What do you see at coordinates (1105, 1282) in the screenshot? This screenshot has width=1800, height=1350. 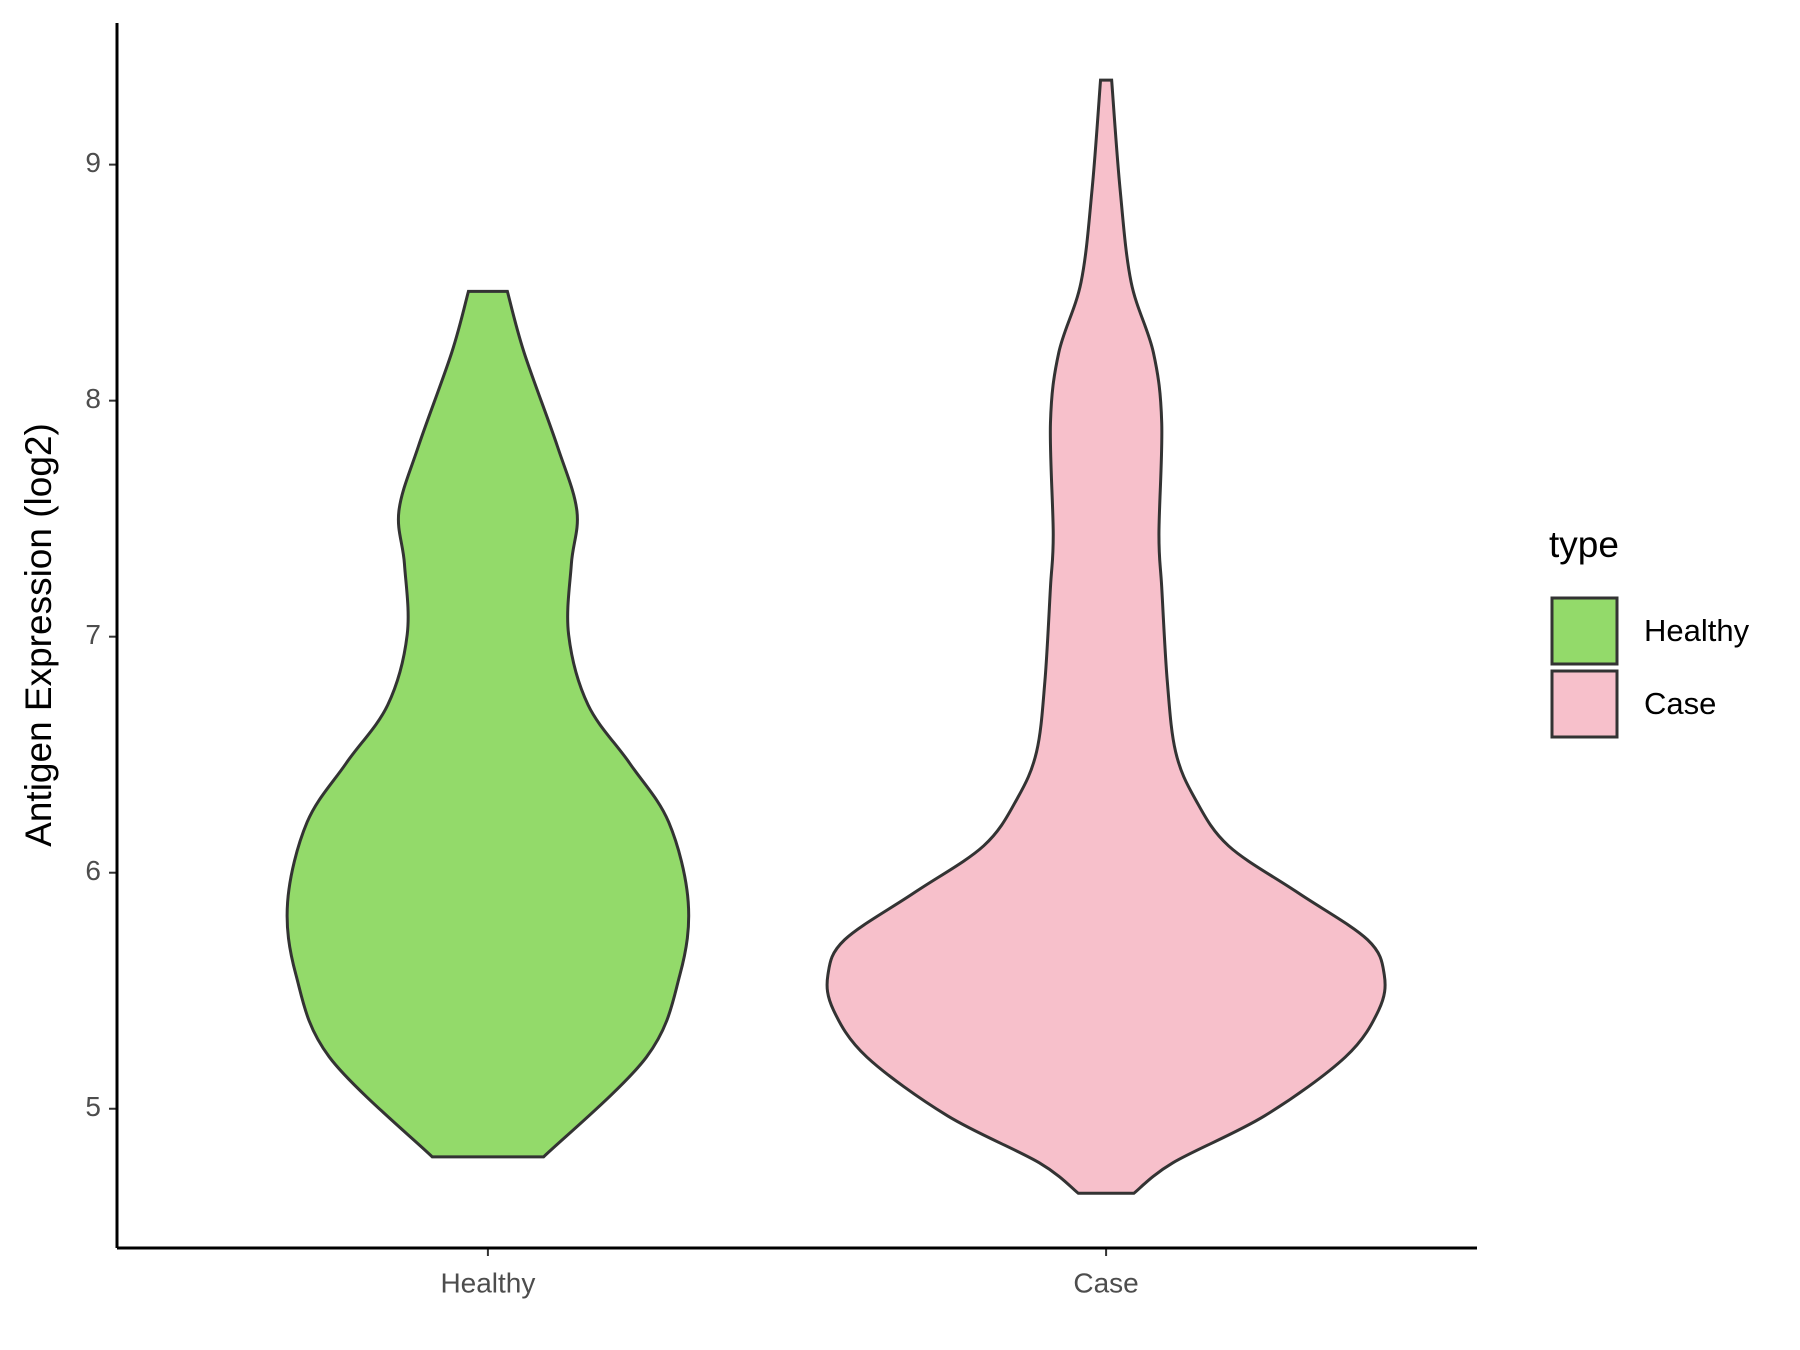 I see `x-tick-label: Case` at bounding box center [1105, 1282].